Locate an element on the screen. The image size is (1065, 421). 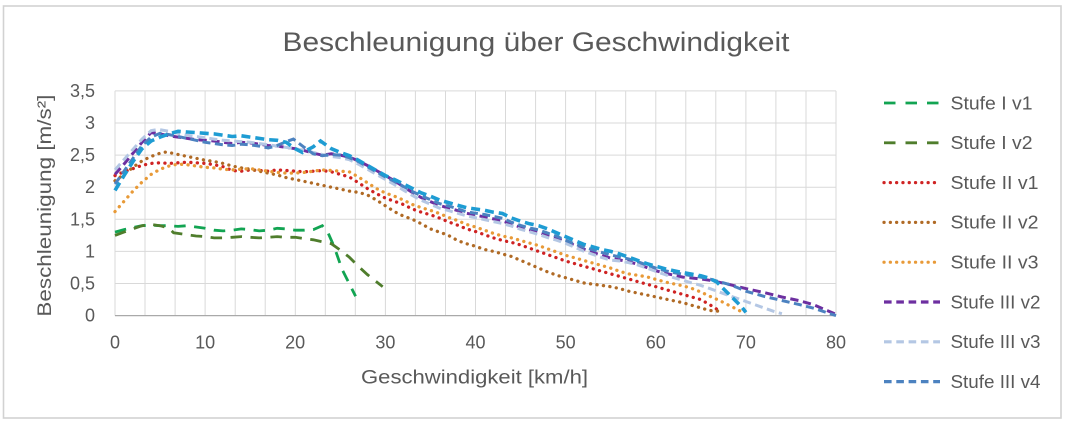
svg-text: 50 is located at coordinates (566, 343).